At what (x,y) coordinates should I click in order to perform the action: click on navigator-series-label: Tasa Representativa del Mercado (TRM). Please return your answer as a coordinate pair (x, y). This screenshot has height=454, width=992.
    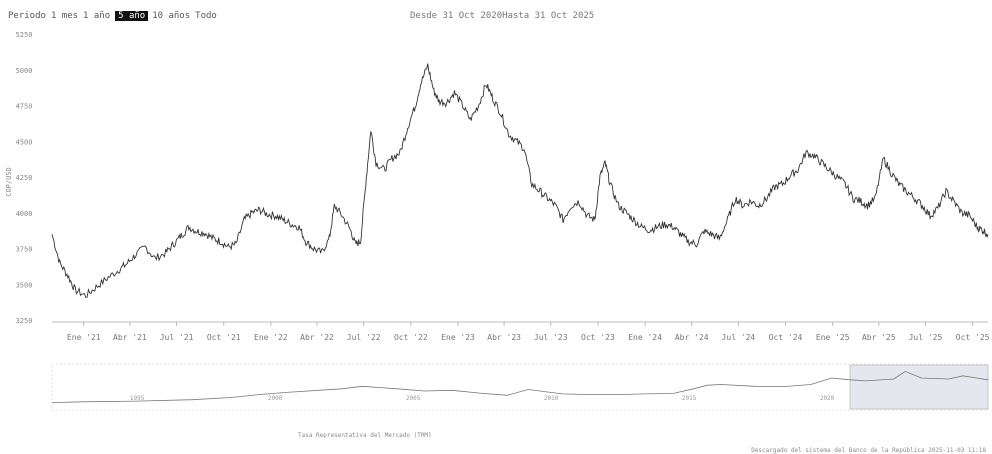
    Looking at the image, I should click on (365, 435).